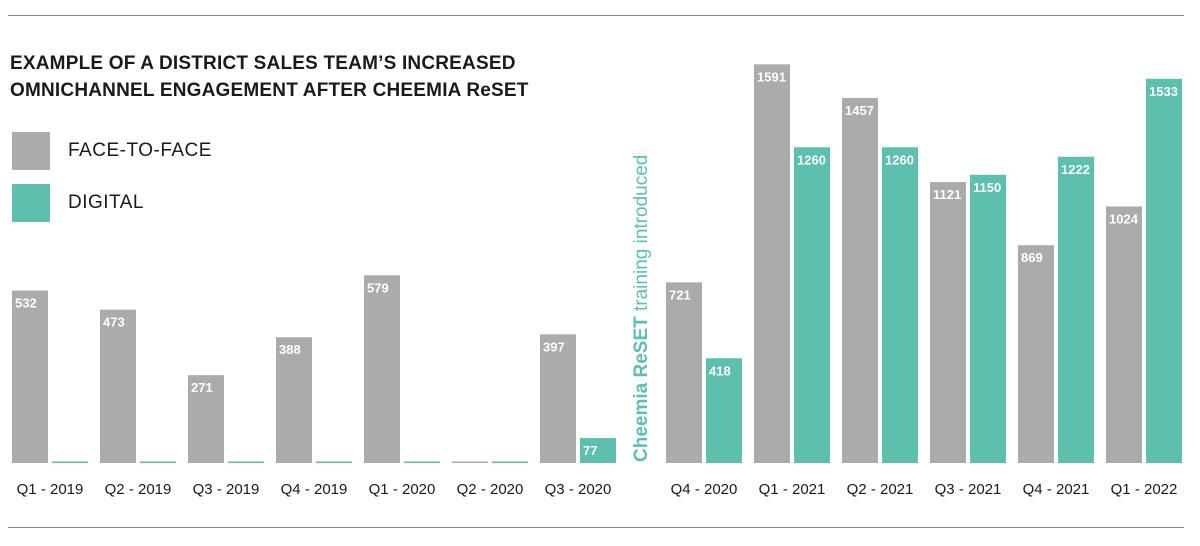  I want to click on data-label-face-to-face-q1-2019: 532, so click(26, 303).